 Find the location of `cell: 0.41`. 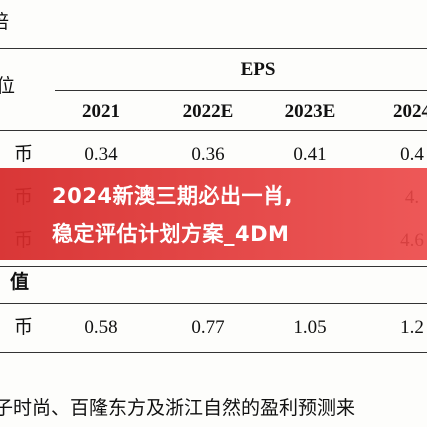

cell: 0.41 is located at coordinates (310, 154).